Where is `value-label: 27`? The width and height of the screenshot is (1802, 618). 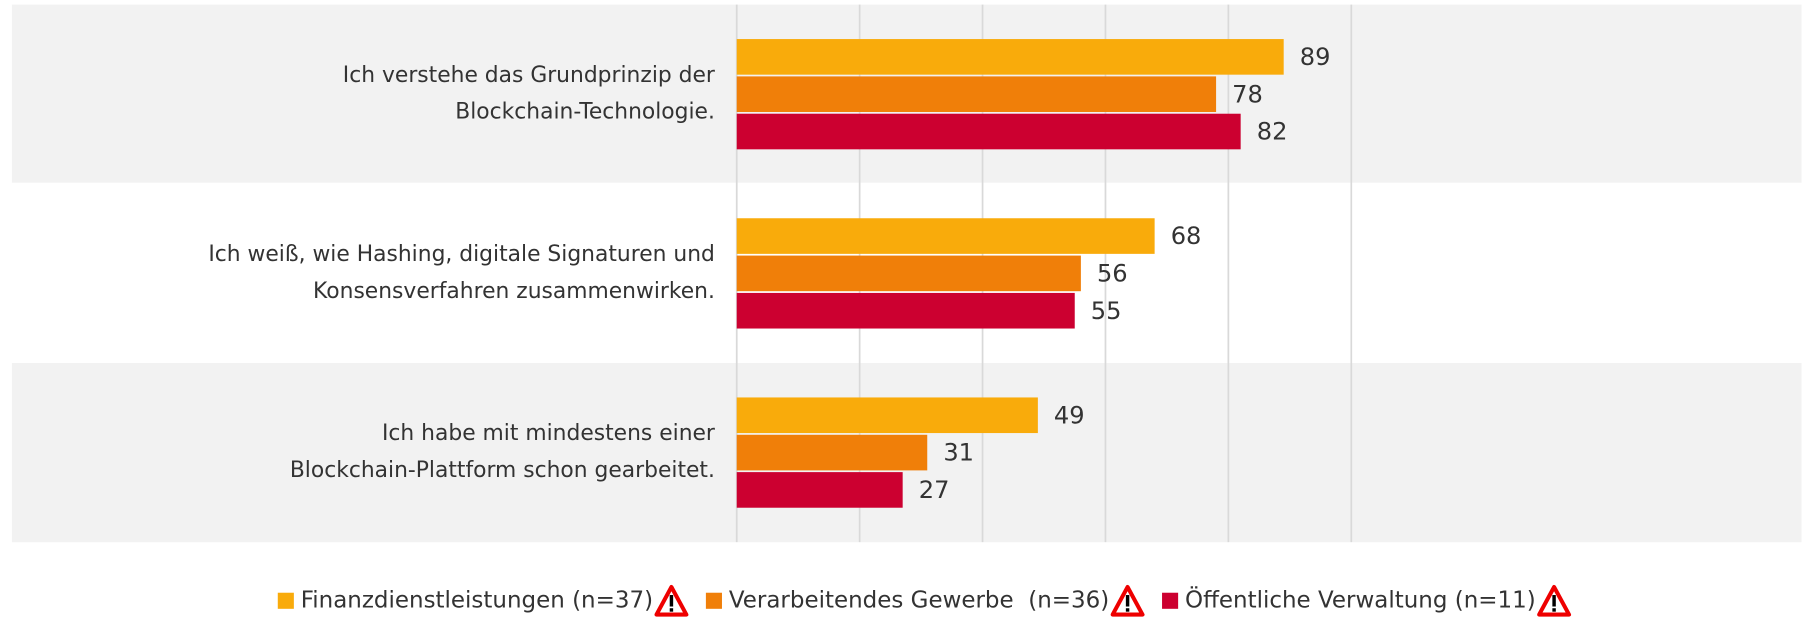
value-label: 27 is located at coordinates (934, 490).